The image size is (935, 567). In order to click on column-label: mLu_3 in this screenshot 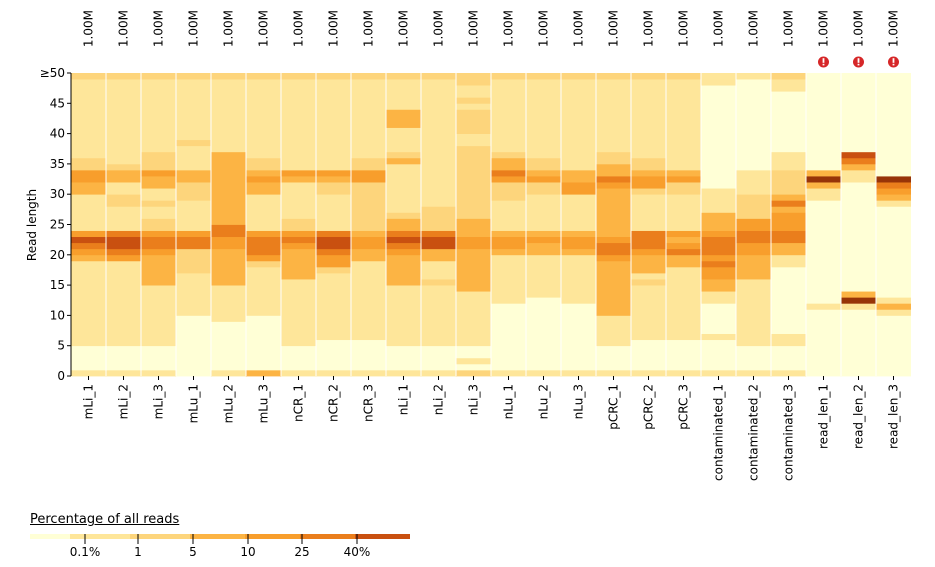, I will do `click(264, 403)`.